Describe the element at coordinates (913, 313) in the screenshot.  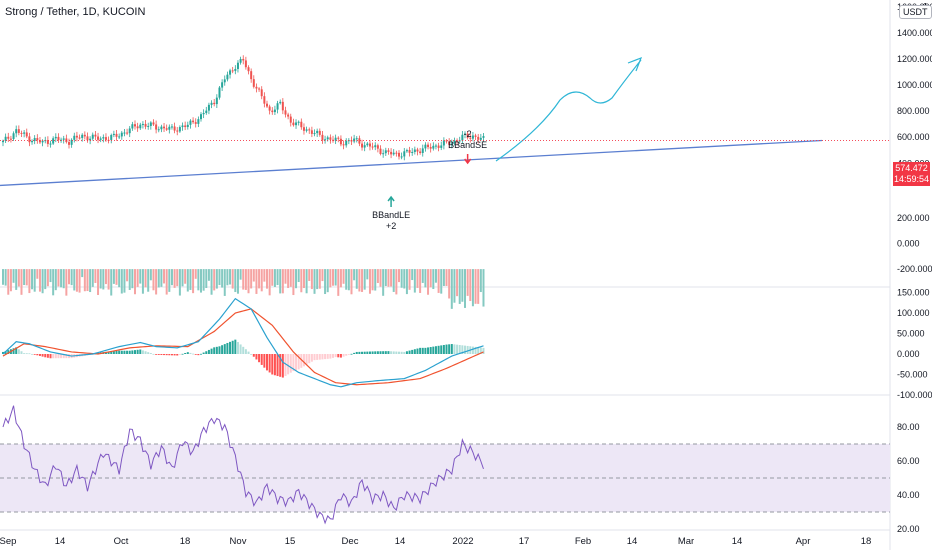
I see `macd-tick-label: 100.000` at that location.